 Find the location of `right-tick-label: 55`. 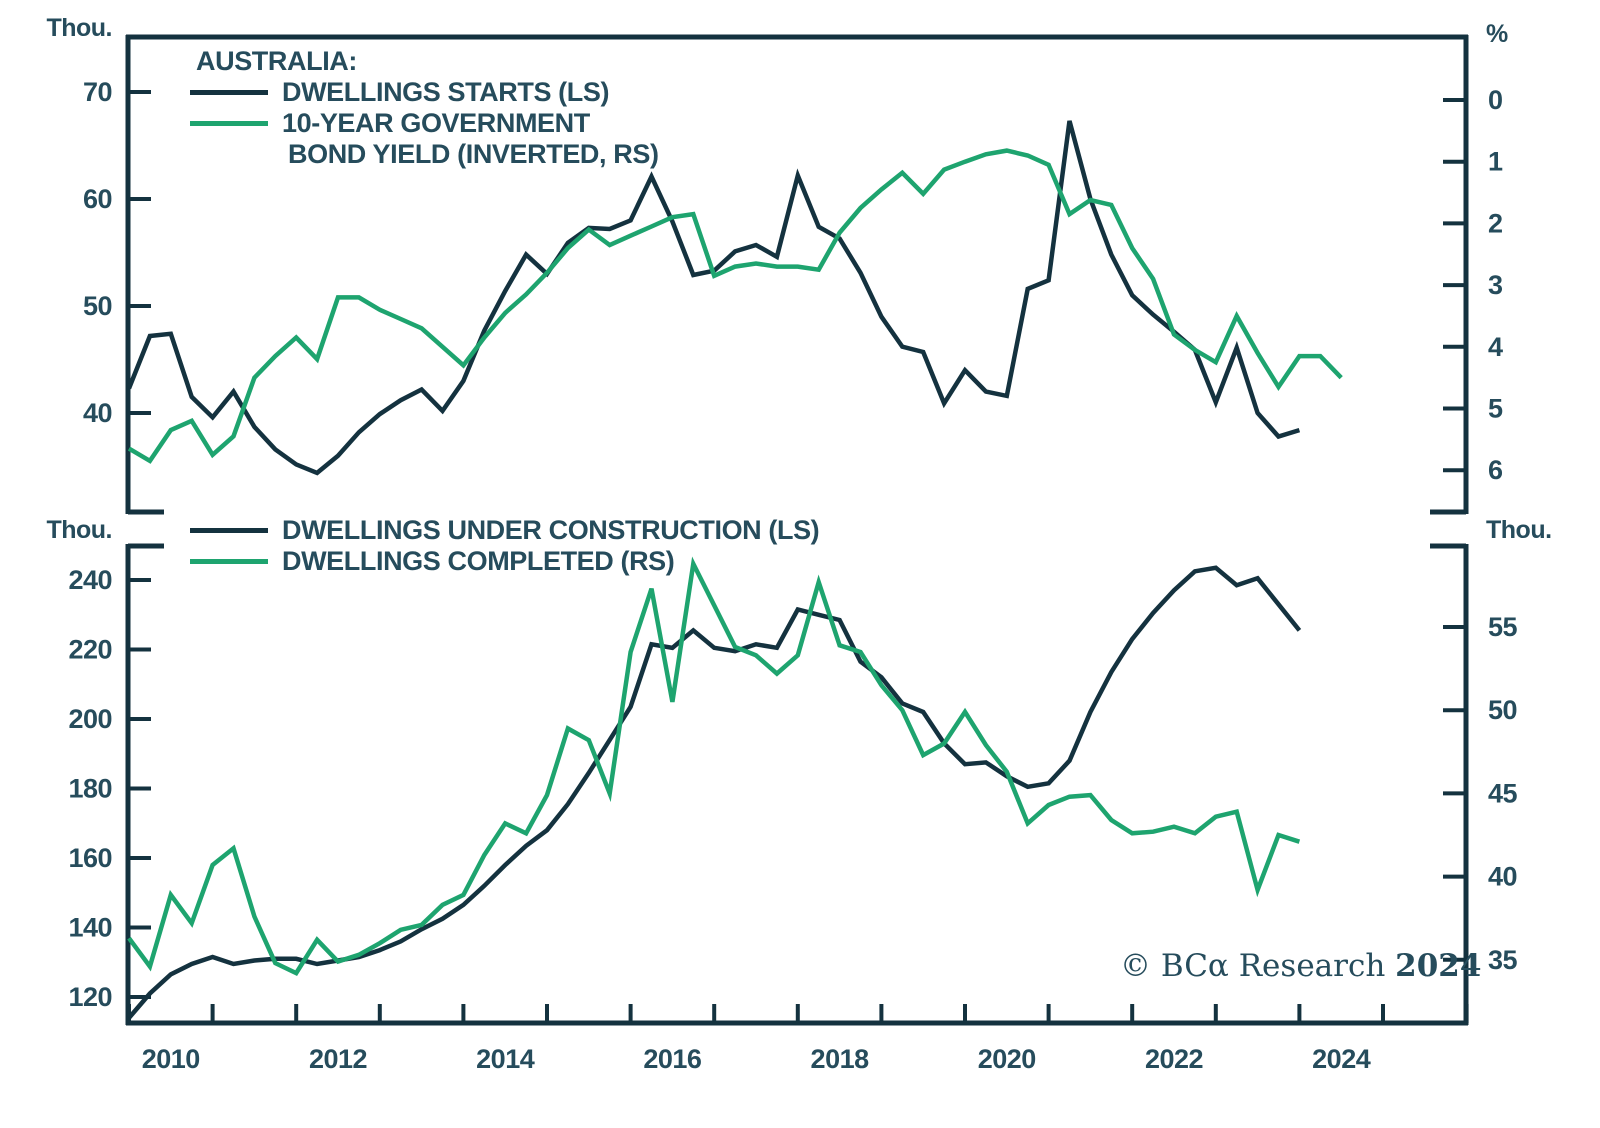

right-tick-label: 55 is located at coordinates (1503, 627).